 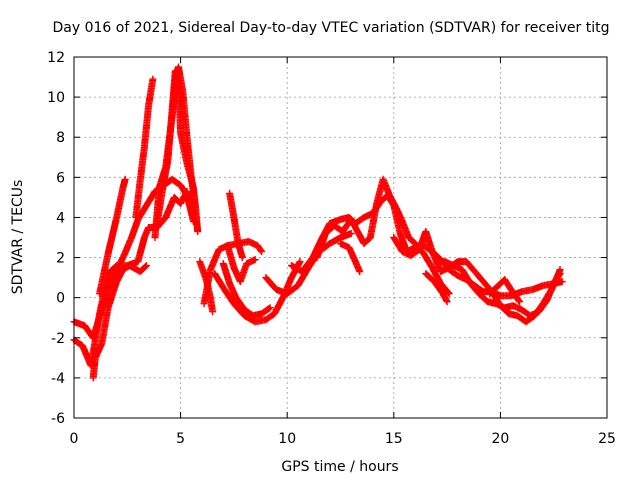 What do you see at coordinates (74, 439) in the screenshot?
I see `x-tick-label: 0` at bounding box center [74, 439].